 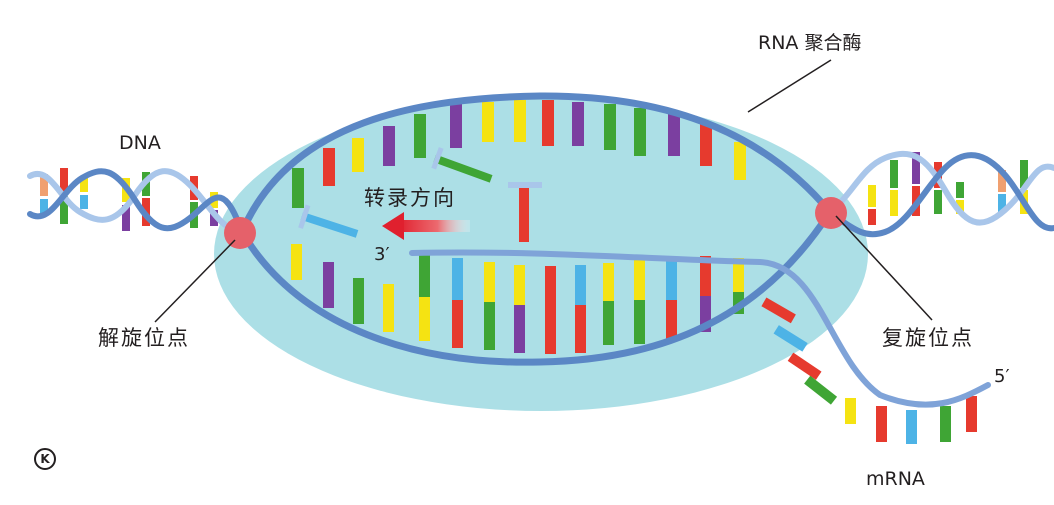 I want to click on rewinding-point-label: 复旋位点, so click(x=928, y=338).